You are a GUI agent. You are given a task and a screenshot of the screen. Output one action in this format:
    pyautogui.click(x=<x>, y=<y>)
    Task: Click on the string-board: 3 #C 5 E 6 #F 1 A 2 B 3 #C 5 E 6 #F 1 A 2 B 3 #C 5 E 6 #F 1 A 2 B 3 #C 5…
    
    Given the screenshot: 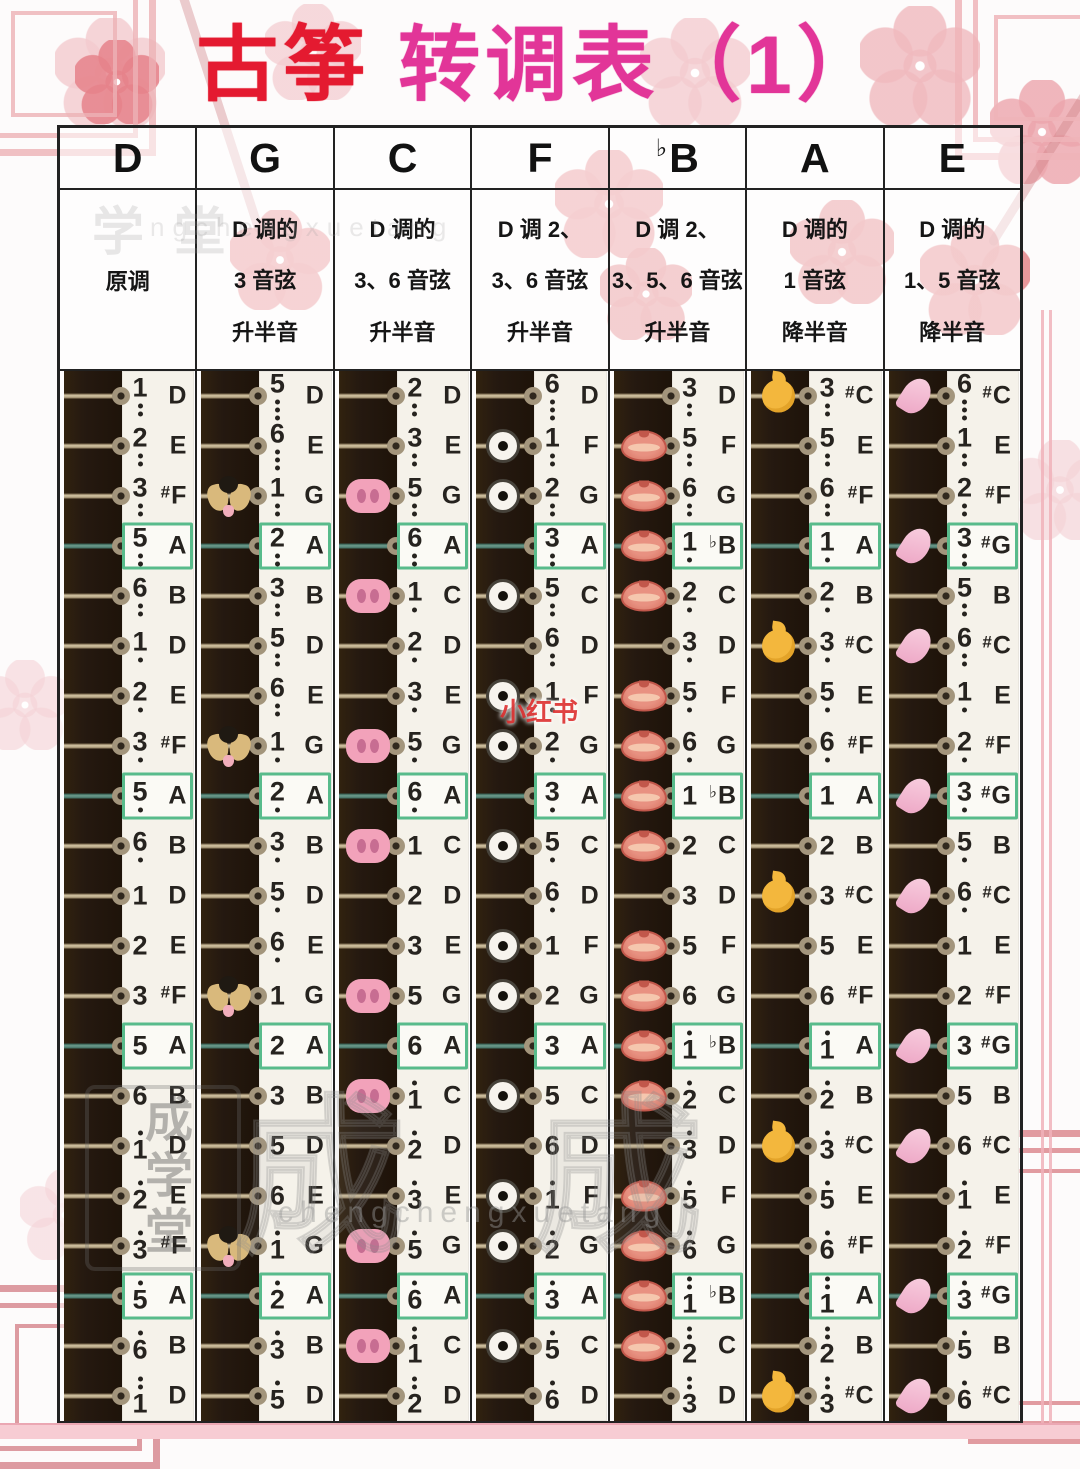 What is the action you would take?
    pyautogui.click(x=814, y=896)
    